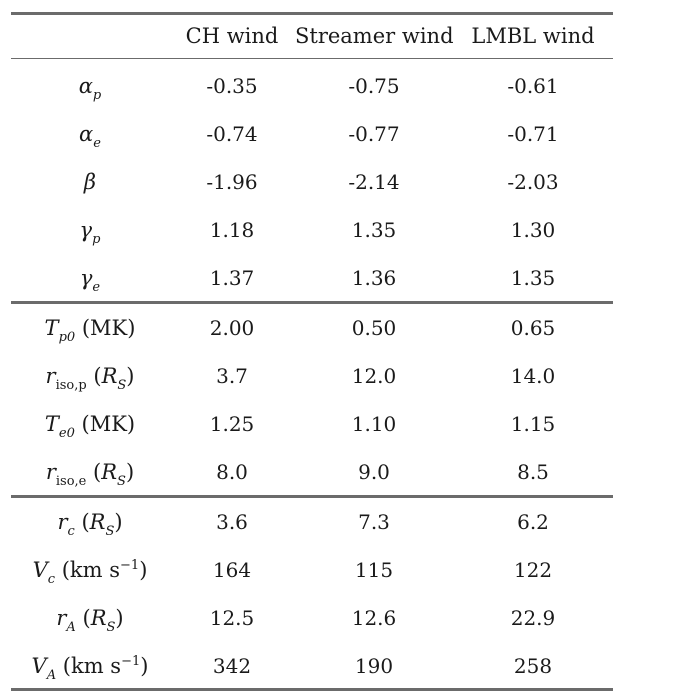 The width and height of the screenshot is (680, 696). Describe the element at coordinates (533, 666) in the screenshot. I see `lmbl-wind-value: 258` at that location.